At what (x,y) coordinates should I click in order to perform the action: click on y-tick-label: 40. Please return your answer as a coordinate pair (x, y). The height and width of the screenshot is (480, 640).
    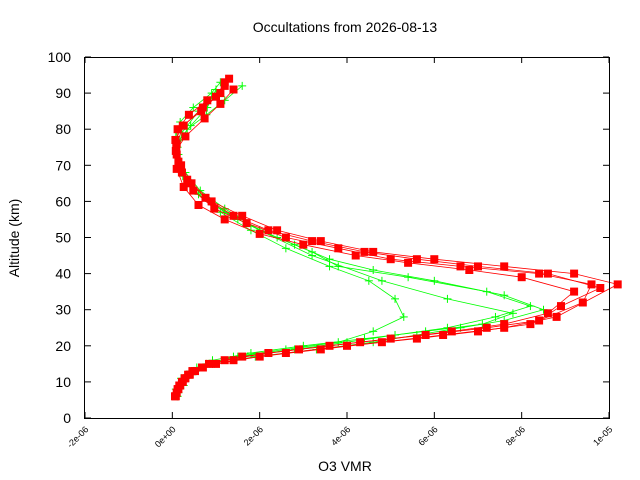
    Looking at the image, I should click on (63, 274).